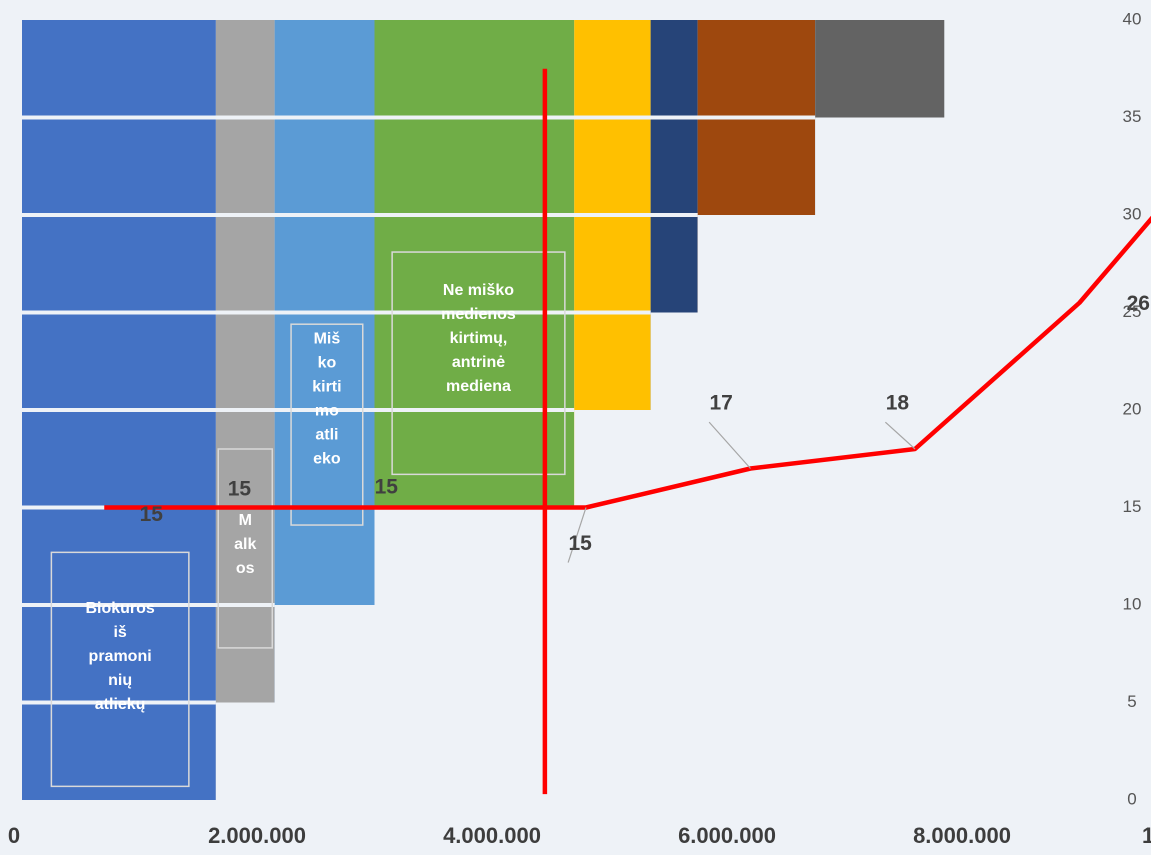 Image resolution: width=1151 pixels, height=855 pixels. I want to click on y-tick-label: 20, so click(1132, 408).